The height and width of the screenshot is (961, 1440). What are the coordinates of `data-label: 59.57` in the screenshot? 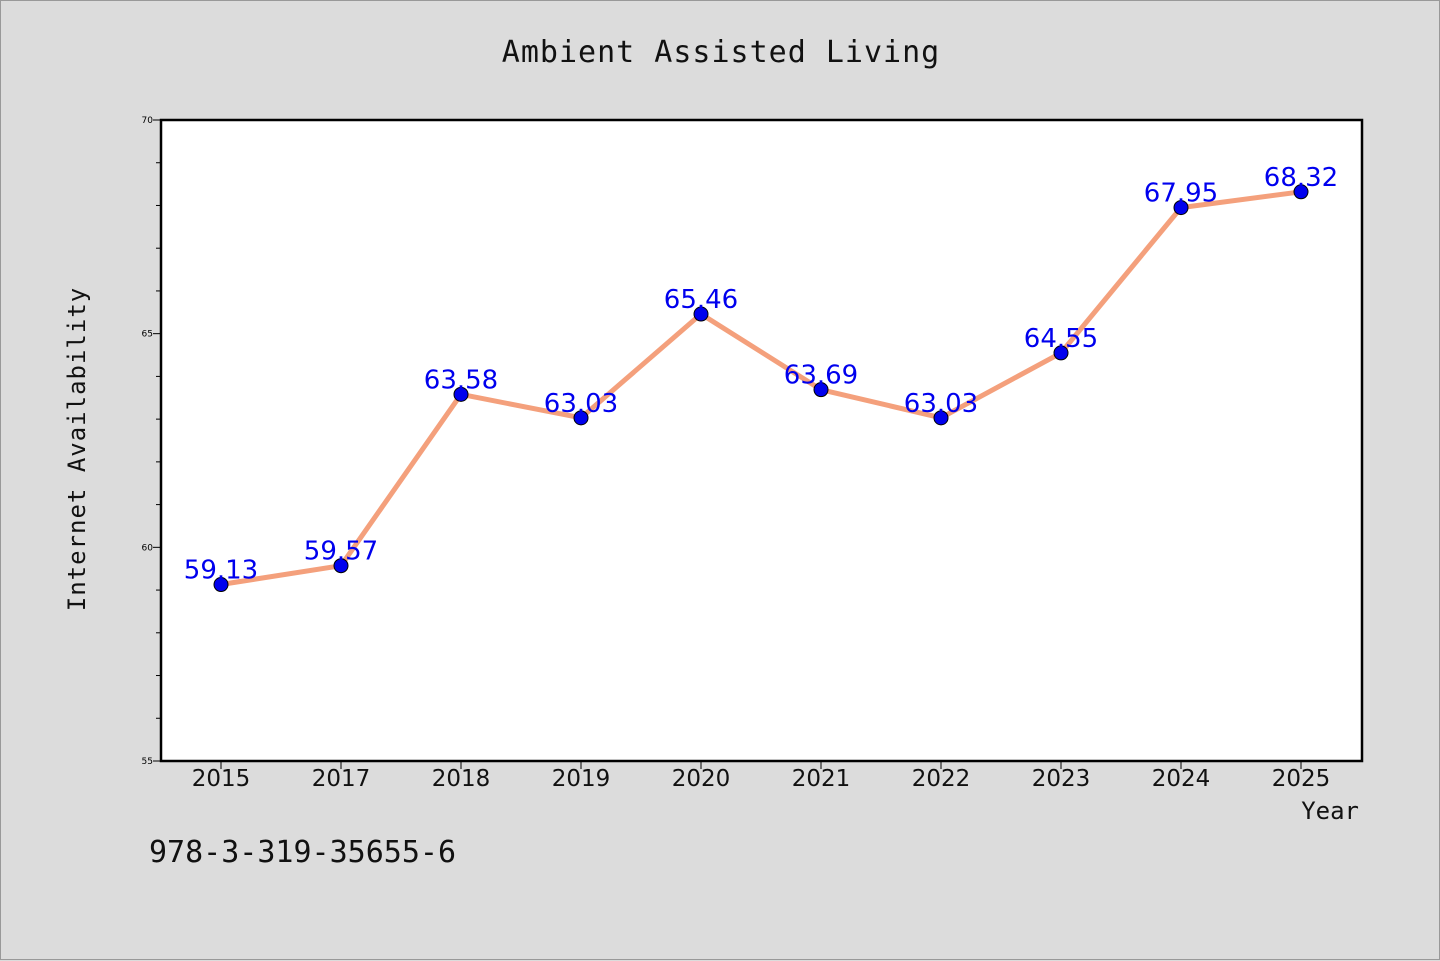 It's located at (341, 552).